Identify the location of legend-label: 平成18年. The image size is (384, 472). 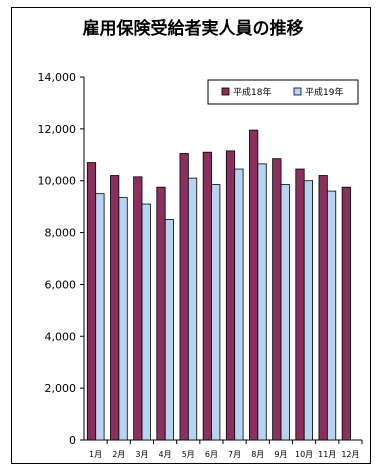
(252, 92).